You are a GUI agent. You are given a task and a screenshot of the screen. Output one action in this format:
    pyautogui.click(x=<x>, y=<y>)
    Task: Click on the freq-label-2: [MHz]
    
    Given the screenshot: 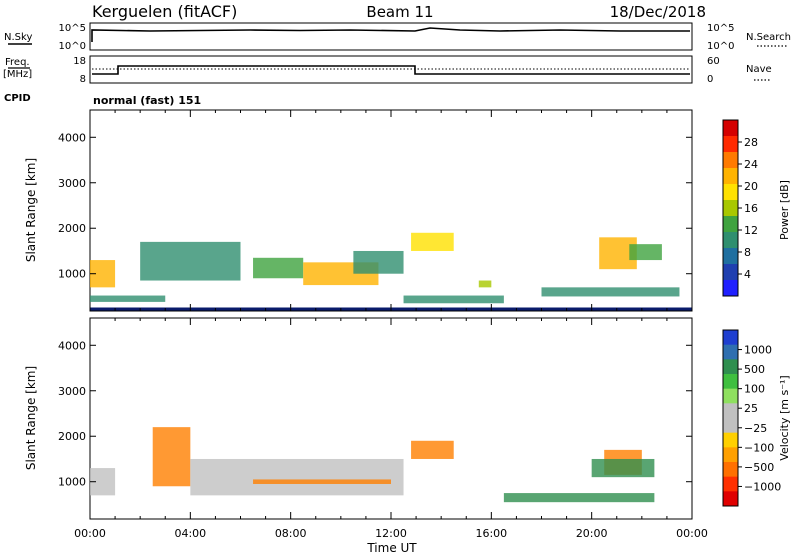 What is the action you would take?
    pyautogui.click(x=17, y=74)
    